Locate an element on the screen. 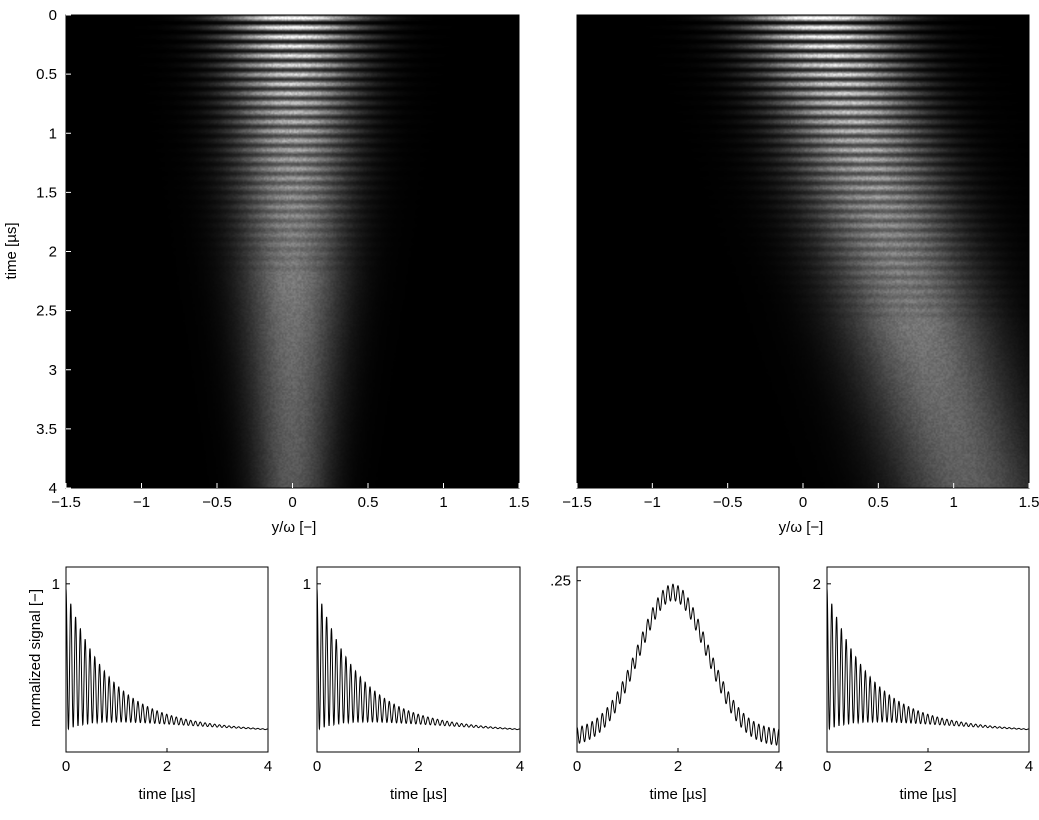 The image size is (1039, 820). y-tick-label: 0.5 is located at coordinates (46, 74).